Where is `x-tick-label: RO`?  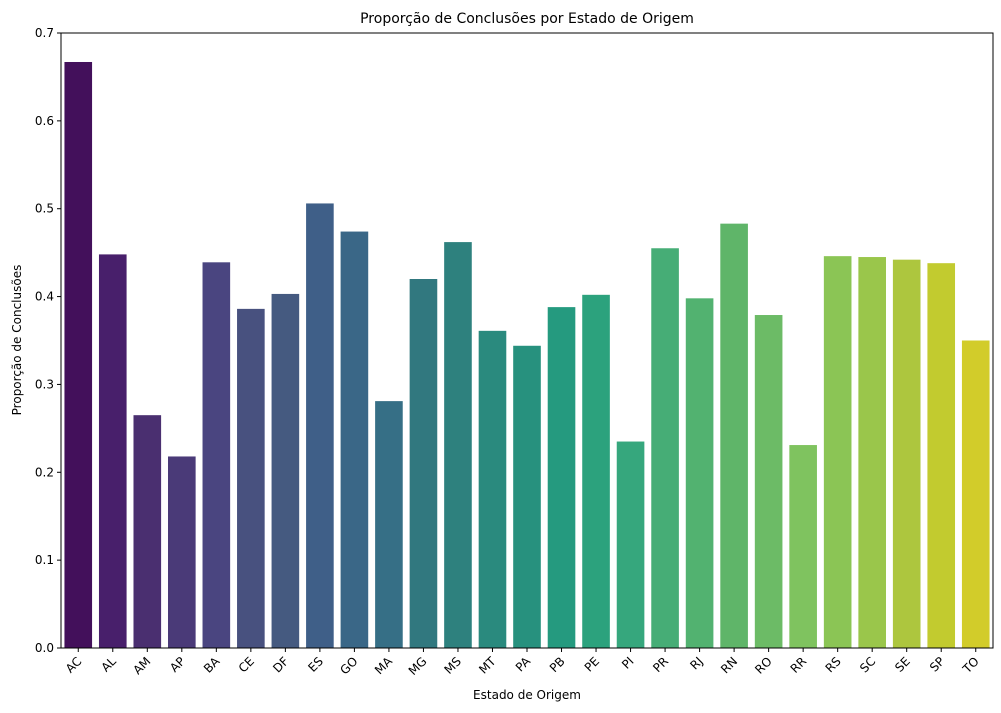 x-tick-label: RO is located at coordinates (763, 665).